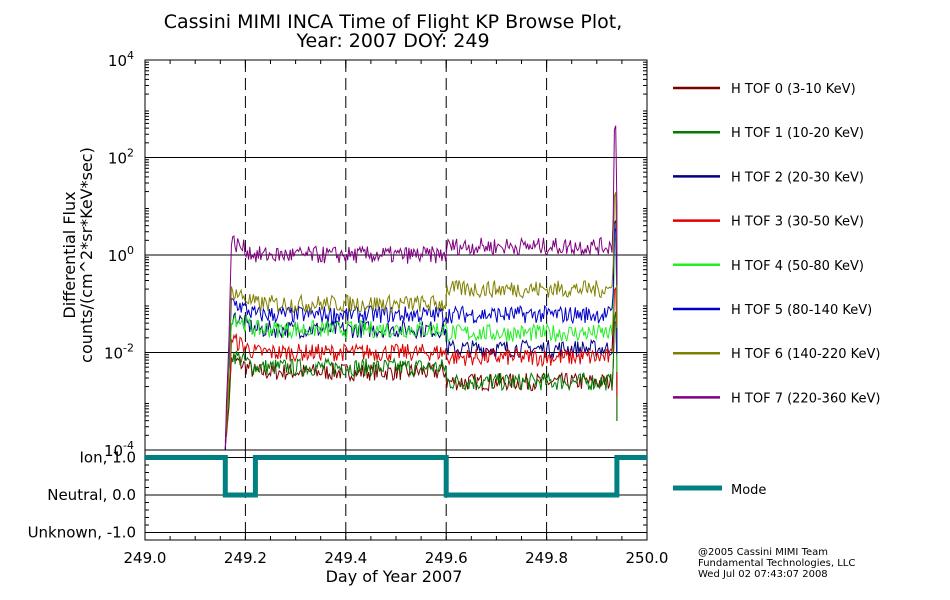  Describe the element at coordinates (396, 558) in the screenshot. I see `x-tick-labels: 249.0 249.2 249.4 249.6 249.8 250.0` at that location.